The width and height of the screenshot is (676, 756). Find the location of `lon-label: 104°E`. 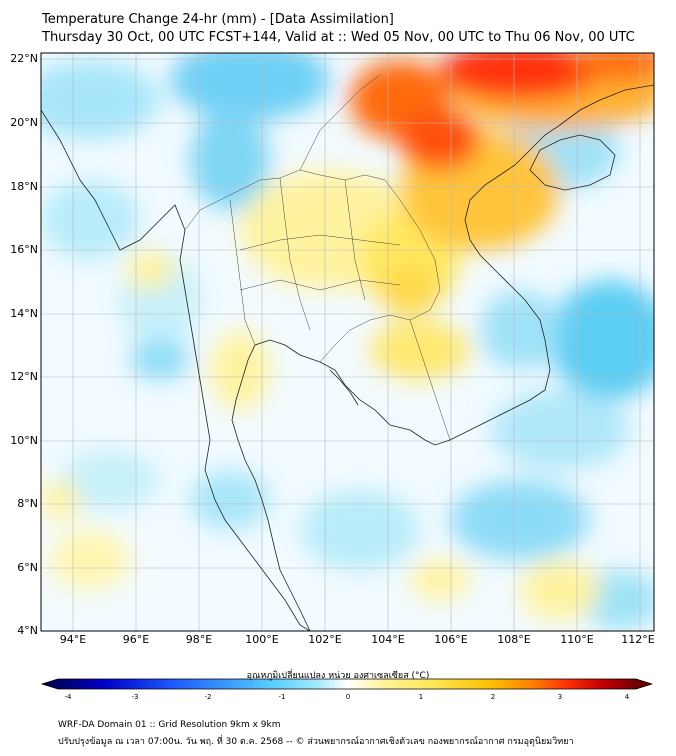

lon-label: 104°E is located at coordinates (388, 639).